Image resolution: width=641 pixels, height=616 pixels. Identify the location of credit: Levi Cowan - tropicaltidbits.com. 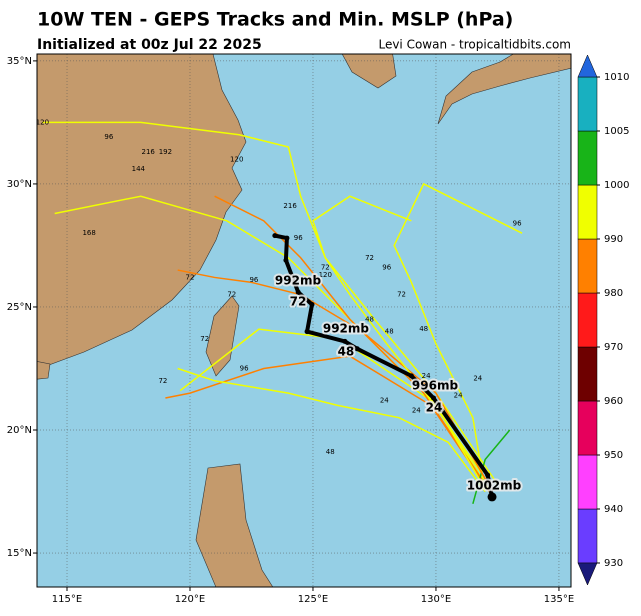
(474, 45).